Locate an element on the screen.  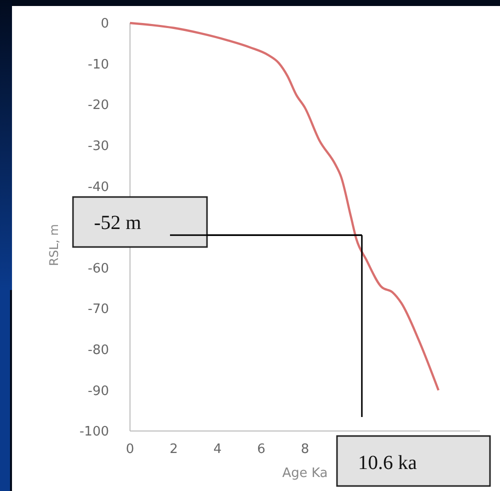
x-tick-label: 2 is located at coordinates (174, 449).